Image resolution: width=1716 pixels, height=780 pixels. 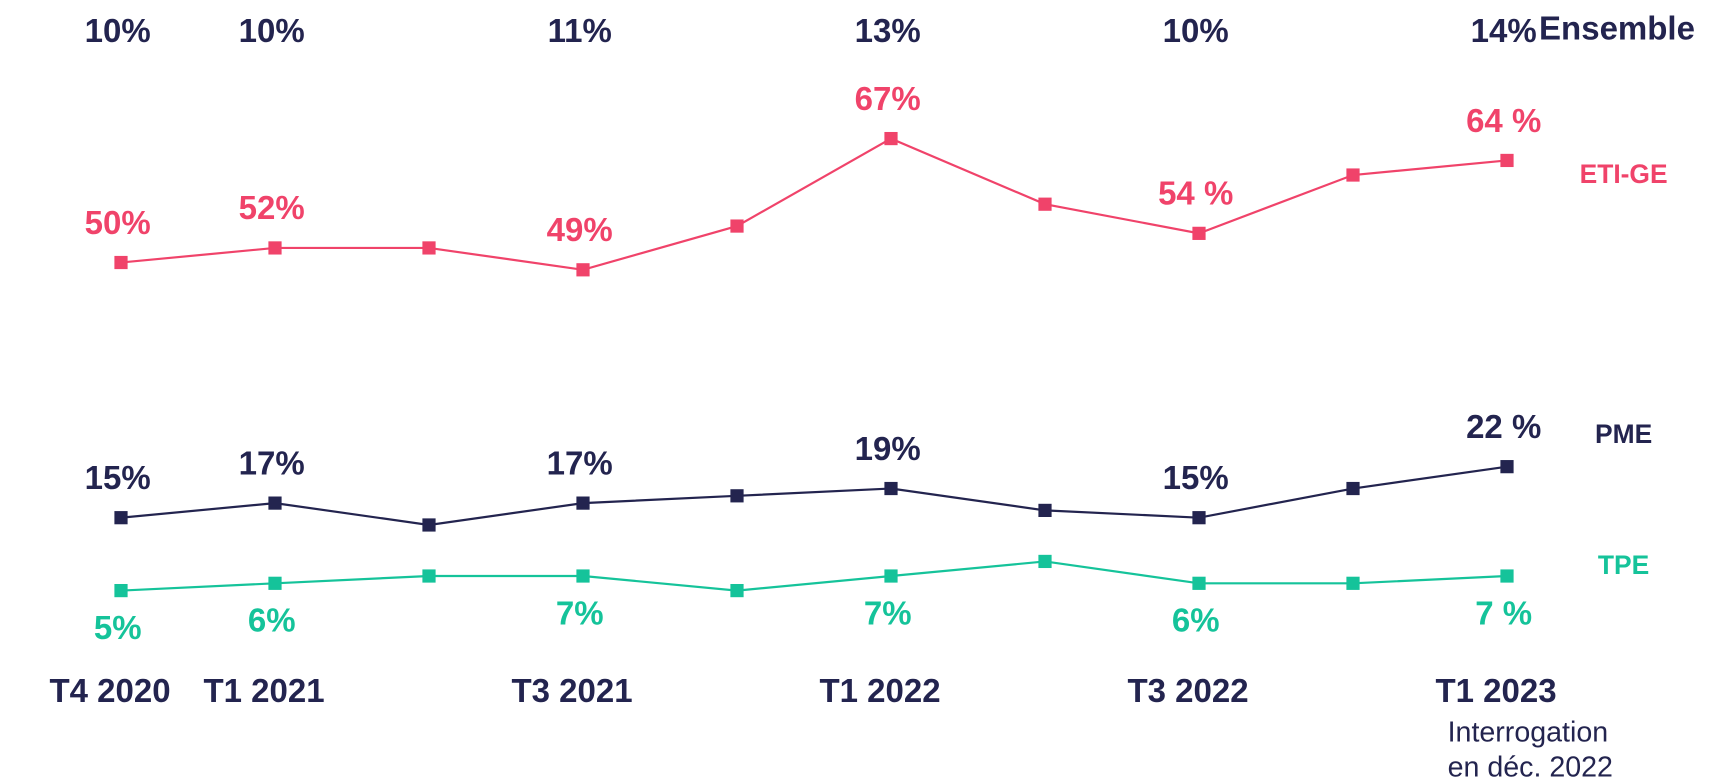 I want to click on data-label: 14%, so click(x=1504, y=30).